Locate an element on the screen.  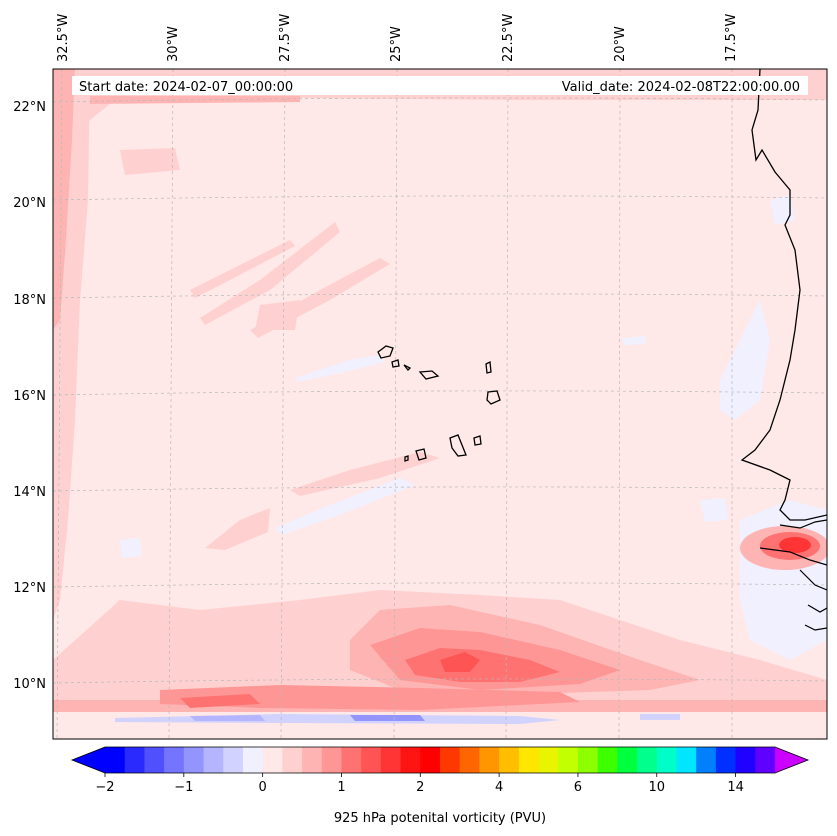
colorbar-under-arrow is located at coordinates (88, 760).